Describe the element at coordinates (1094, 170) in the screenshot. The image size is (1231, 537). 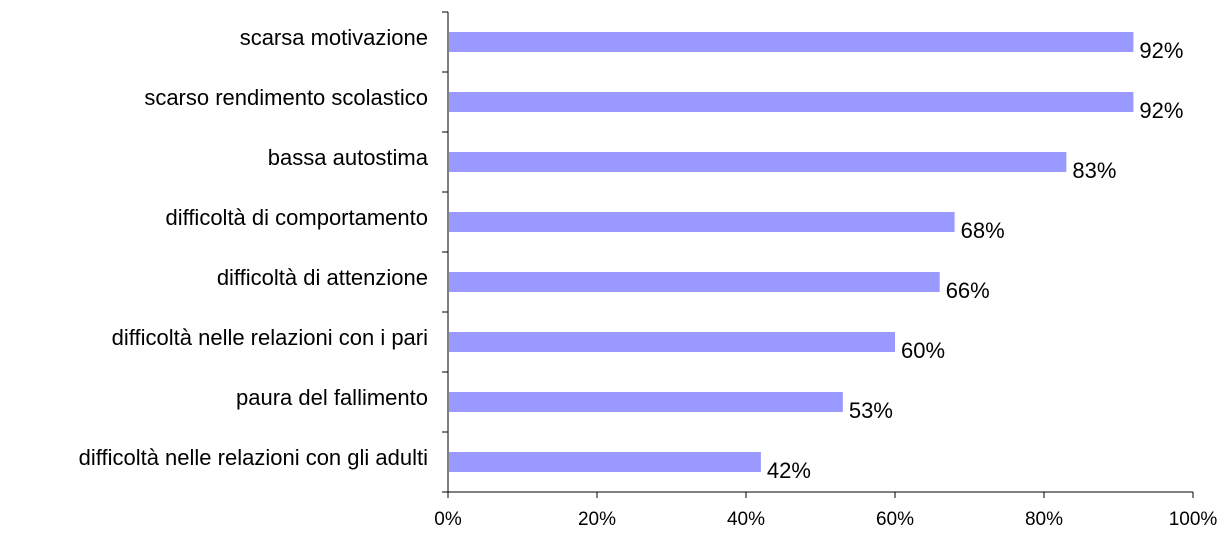
I see `value-label: 83%` at that location.